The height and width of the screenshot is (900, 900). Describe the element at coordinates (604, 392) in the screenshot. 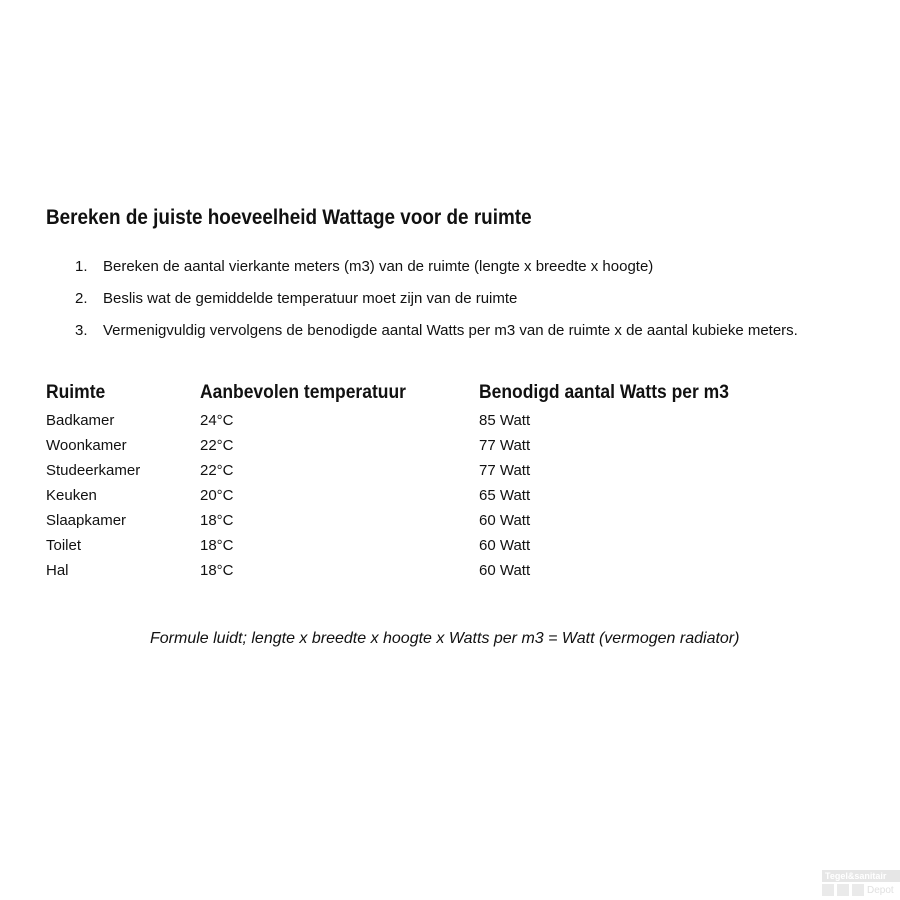

I see `header-watts: Benodigd aantal Watts per m3` at that location.